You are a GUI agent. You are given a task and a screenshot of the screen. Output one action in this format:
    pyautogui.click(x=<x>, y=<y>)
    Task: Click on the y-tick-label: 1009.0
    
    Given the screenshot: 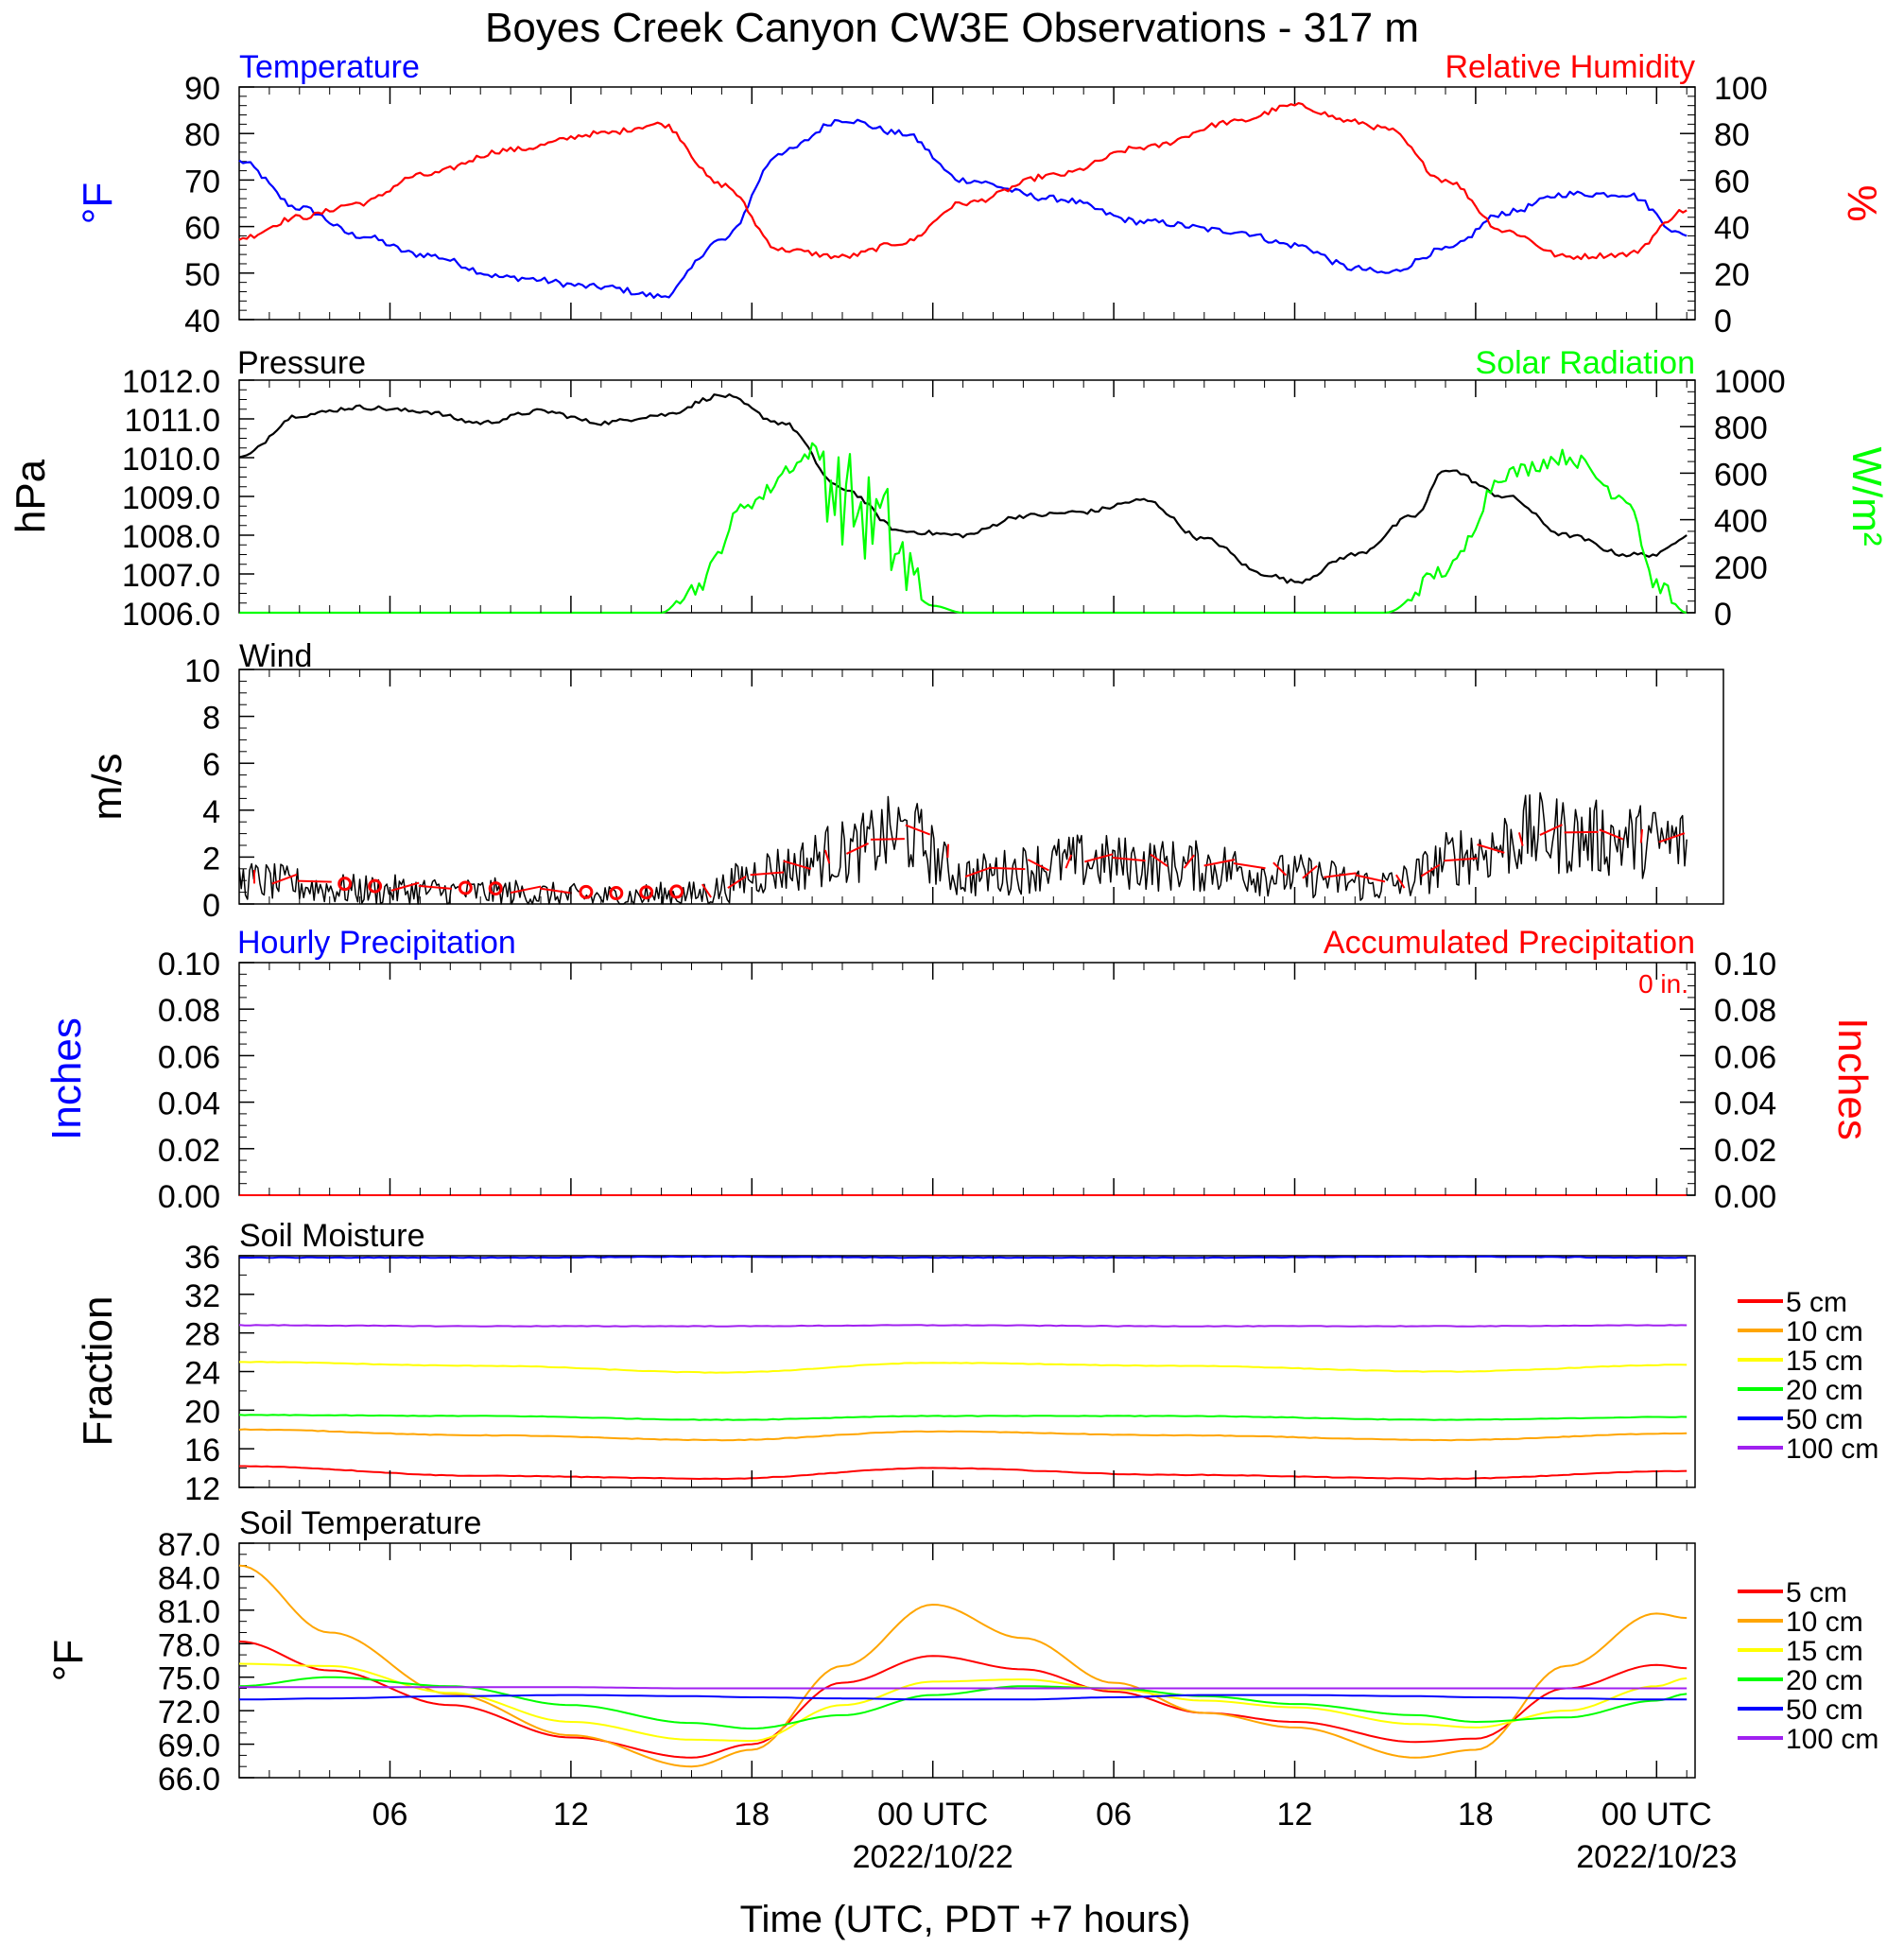 What is the action you would take?
    pyautogui.click(x=171, y=498)
    